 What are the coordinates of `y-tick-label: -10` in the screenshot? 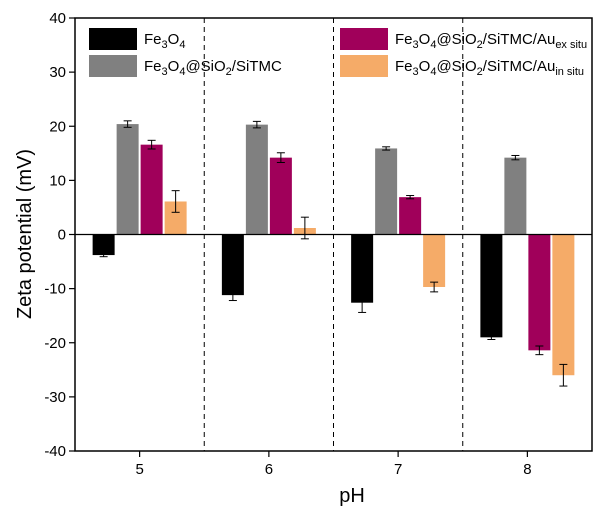 It's located at (55, 289).